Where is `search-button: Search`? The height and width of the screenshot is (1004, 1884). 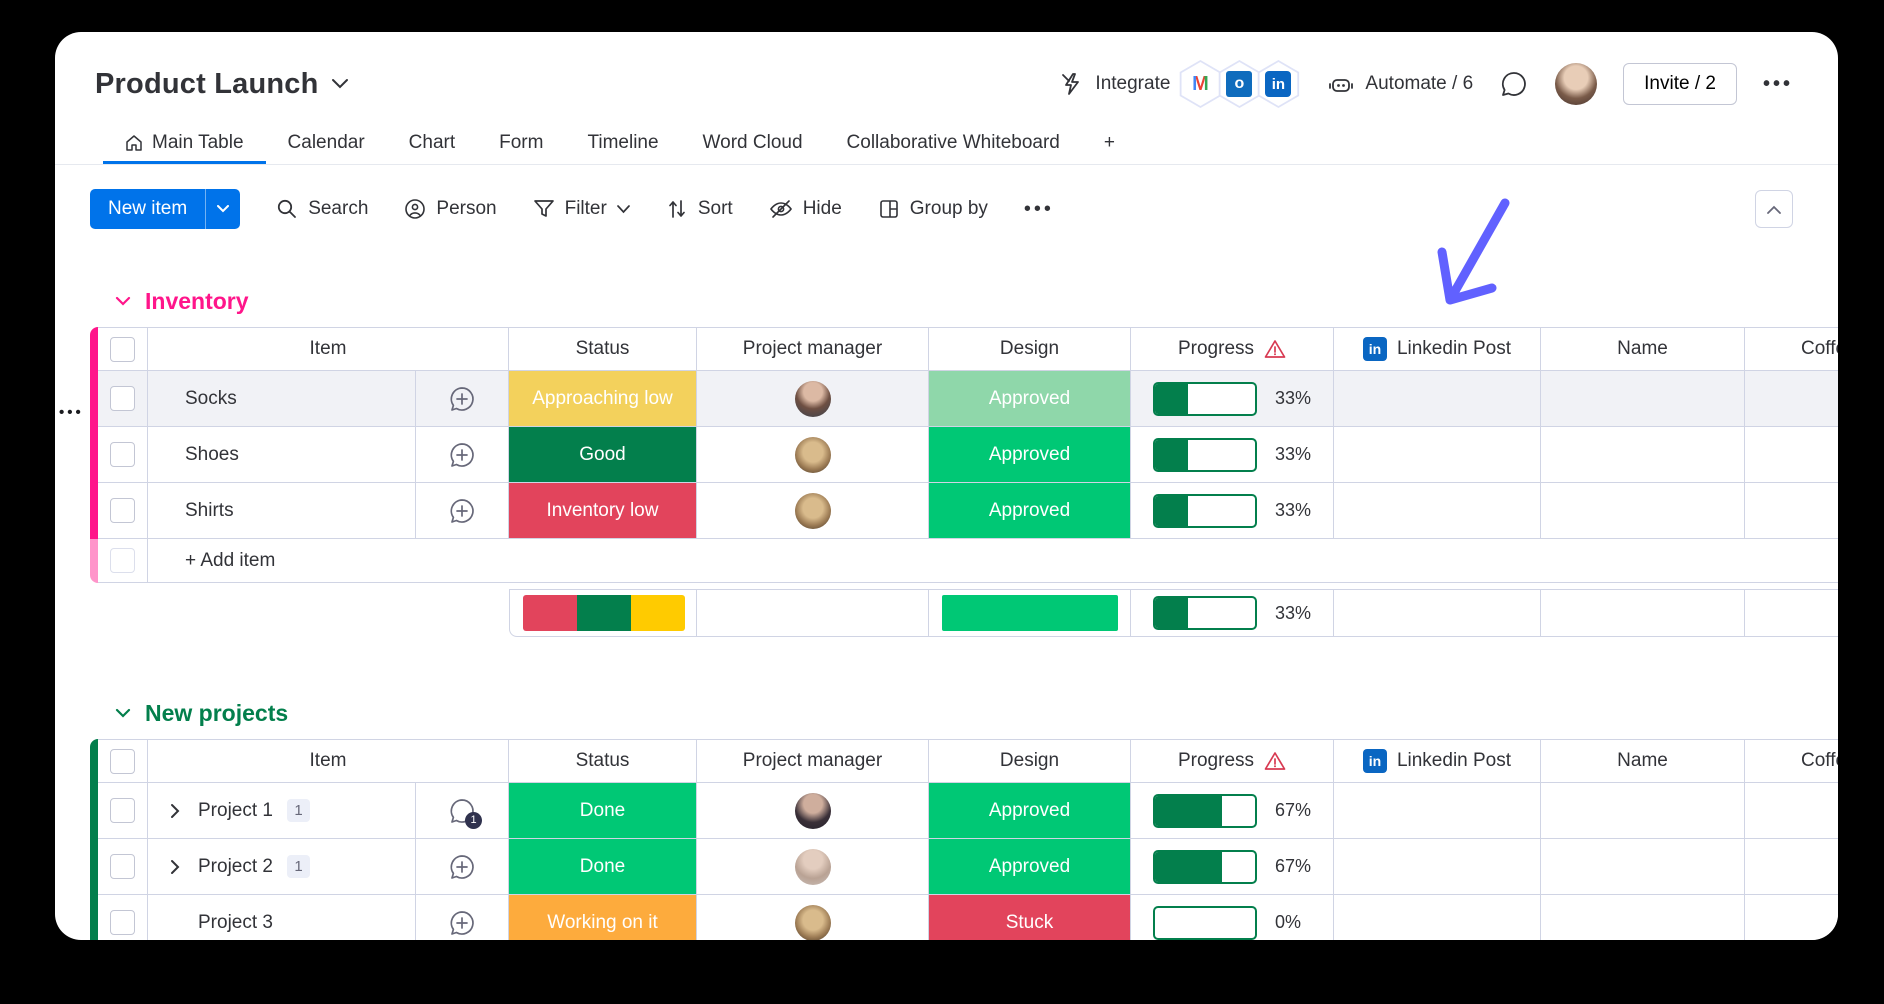
search-button: Search is located at coordinates (322, 209).